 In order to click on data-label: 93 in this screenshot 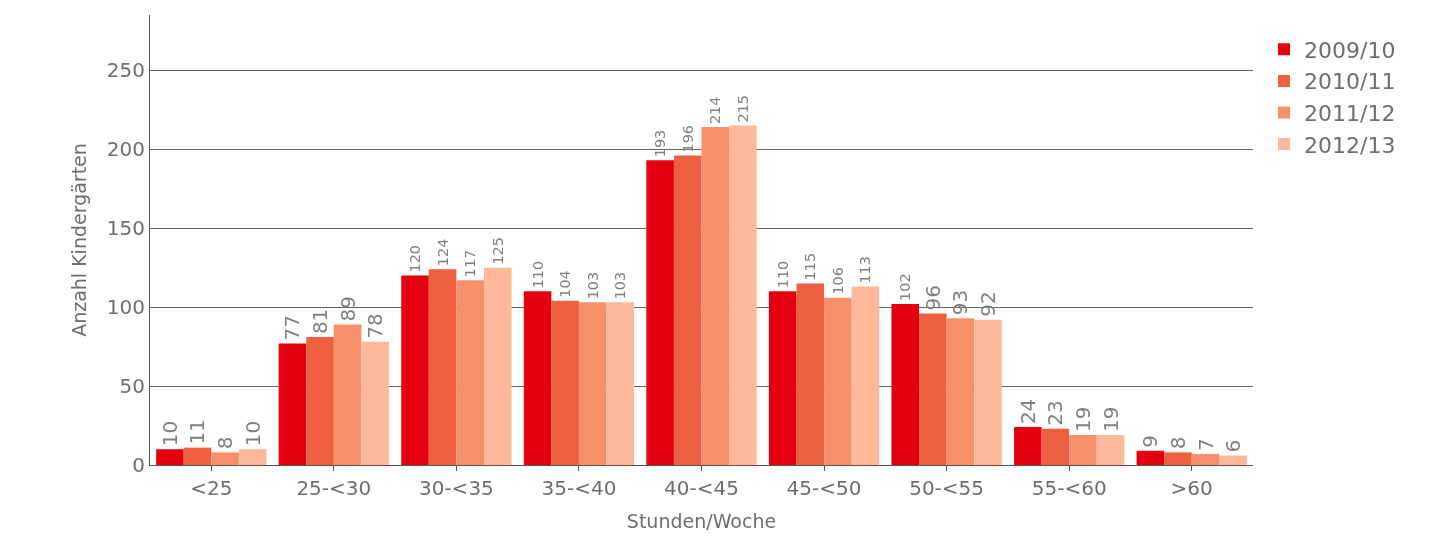, I will do `click(960, 302)`.